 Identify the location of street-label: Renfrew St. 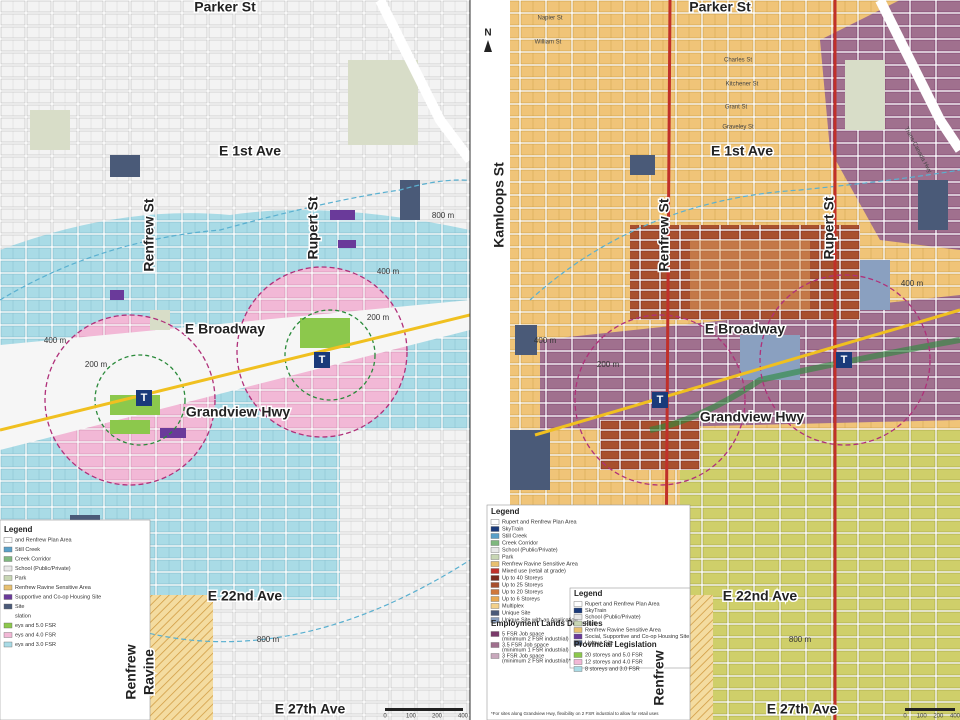
(149, 234).